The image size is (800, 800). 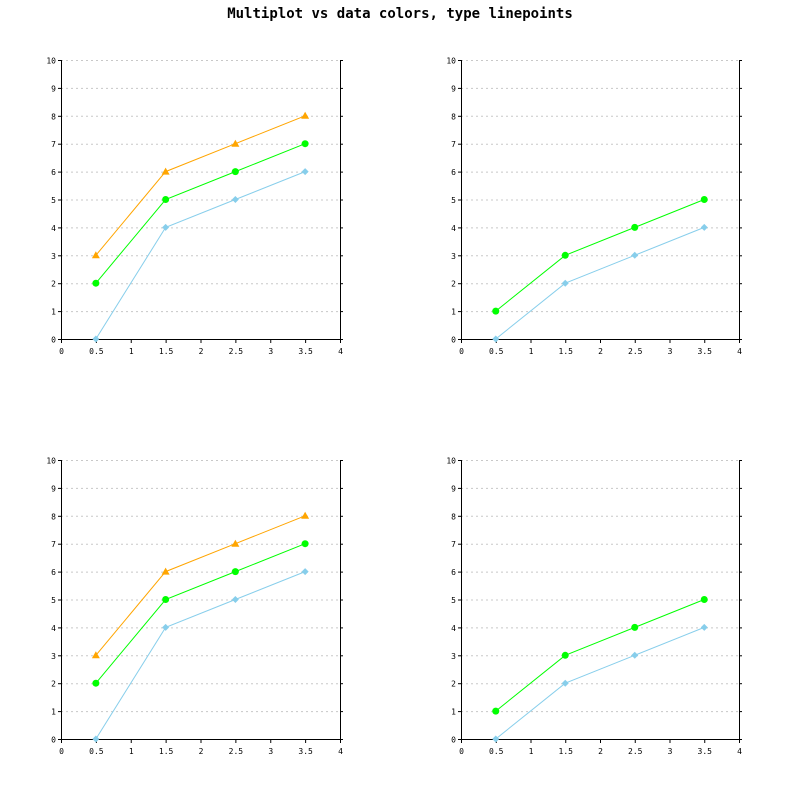 I want to click on plot-bottom-right: 0 1 2 3 4 5 6 7 8 9 10 0 0.5 1 1.5 2 2.5 3 3.5 4, so click(x=594, y=607).